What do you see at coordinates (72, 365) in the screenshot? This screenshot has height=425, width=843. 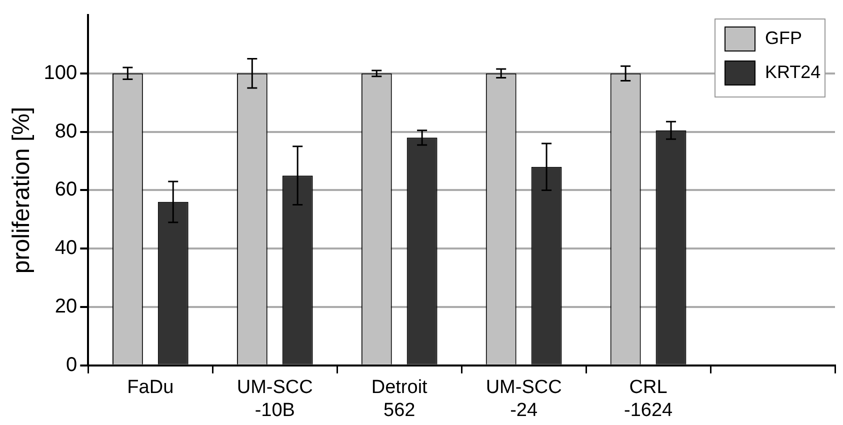 I see `y-tick-label: 0` at bounding box center [72, 365].